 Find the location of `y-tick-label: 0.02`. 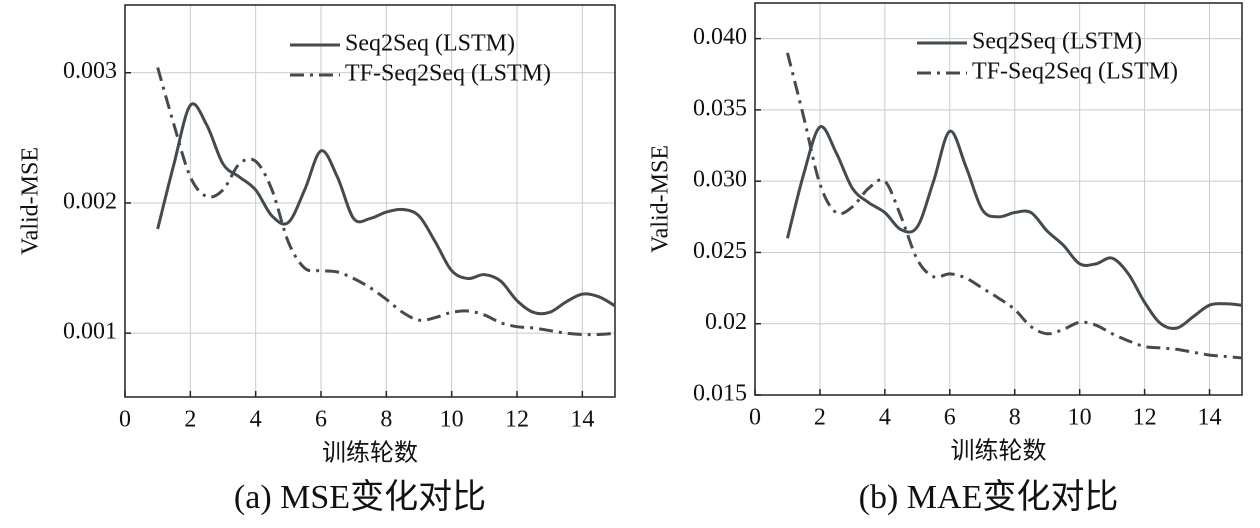

y-tick-label: 0.02 is located at coordinates (726, 322).